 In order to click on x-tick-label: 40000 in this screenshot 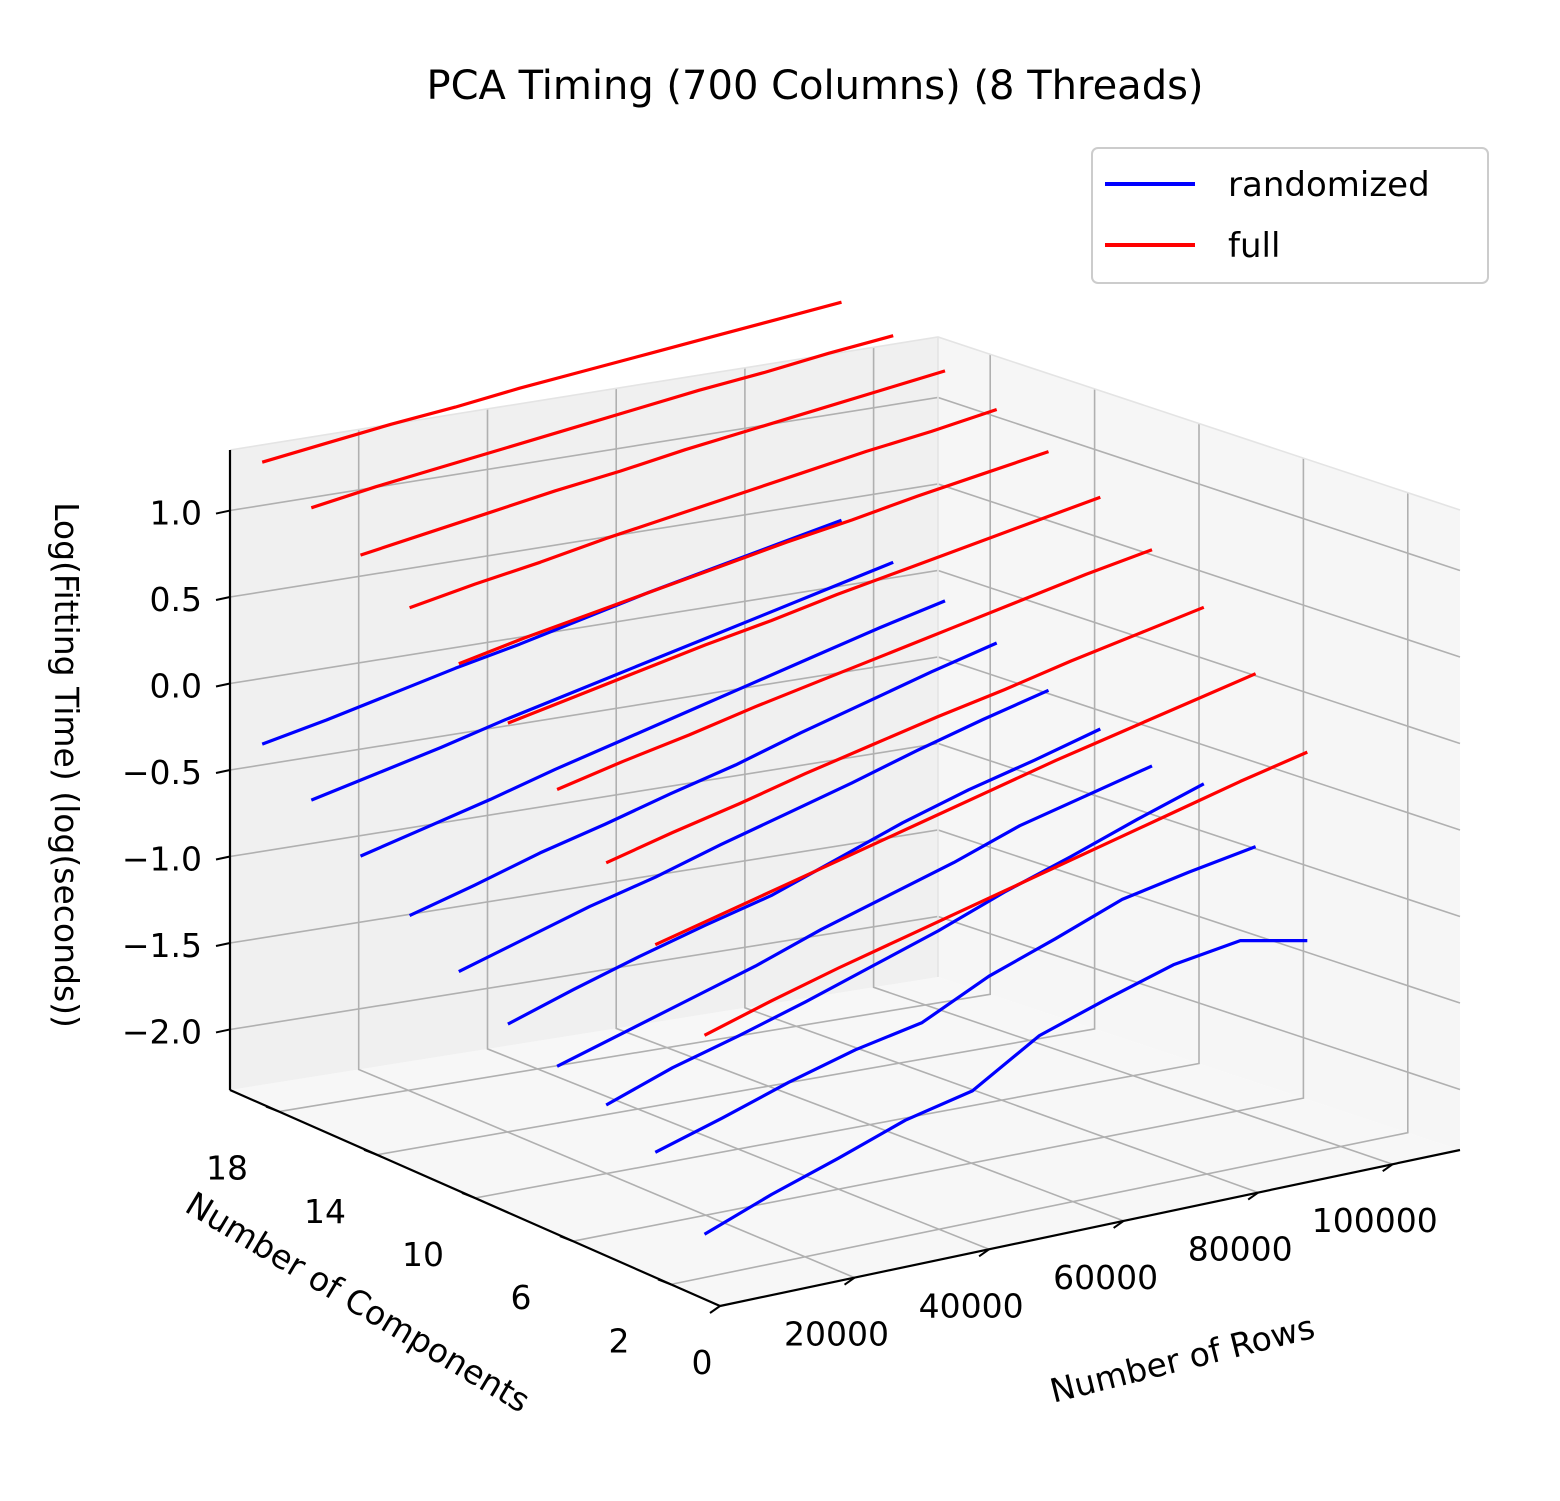, I will do `click(971, 1305)`.